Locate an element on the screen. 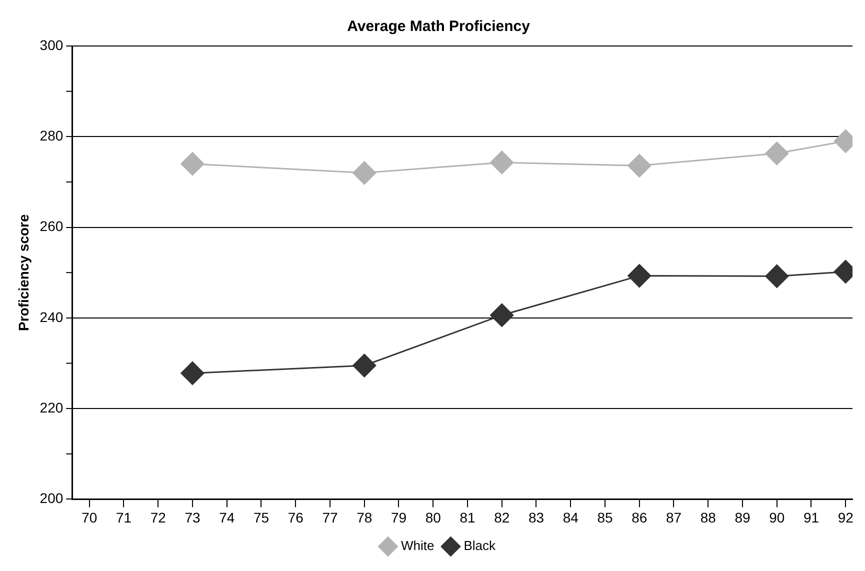 The height and width of the screenshot is (571, 865). x-tick-label: 88 is located at coordinates (708, 517).